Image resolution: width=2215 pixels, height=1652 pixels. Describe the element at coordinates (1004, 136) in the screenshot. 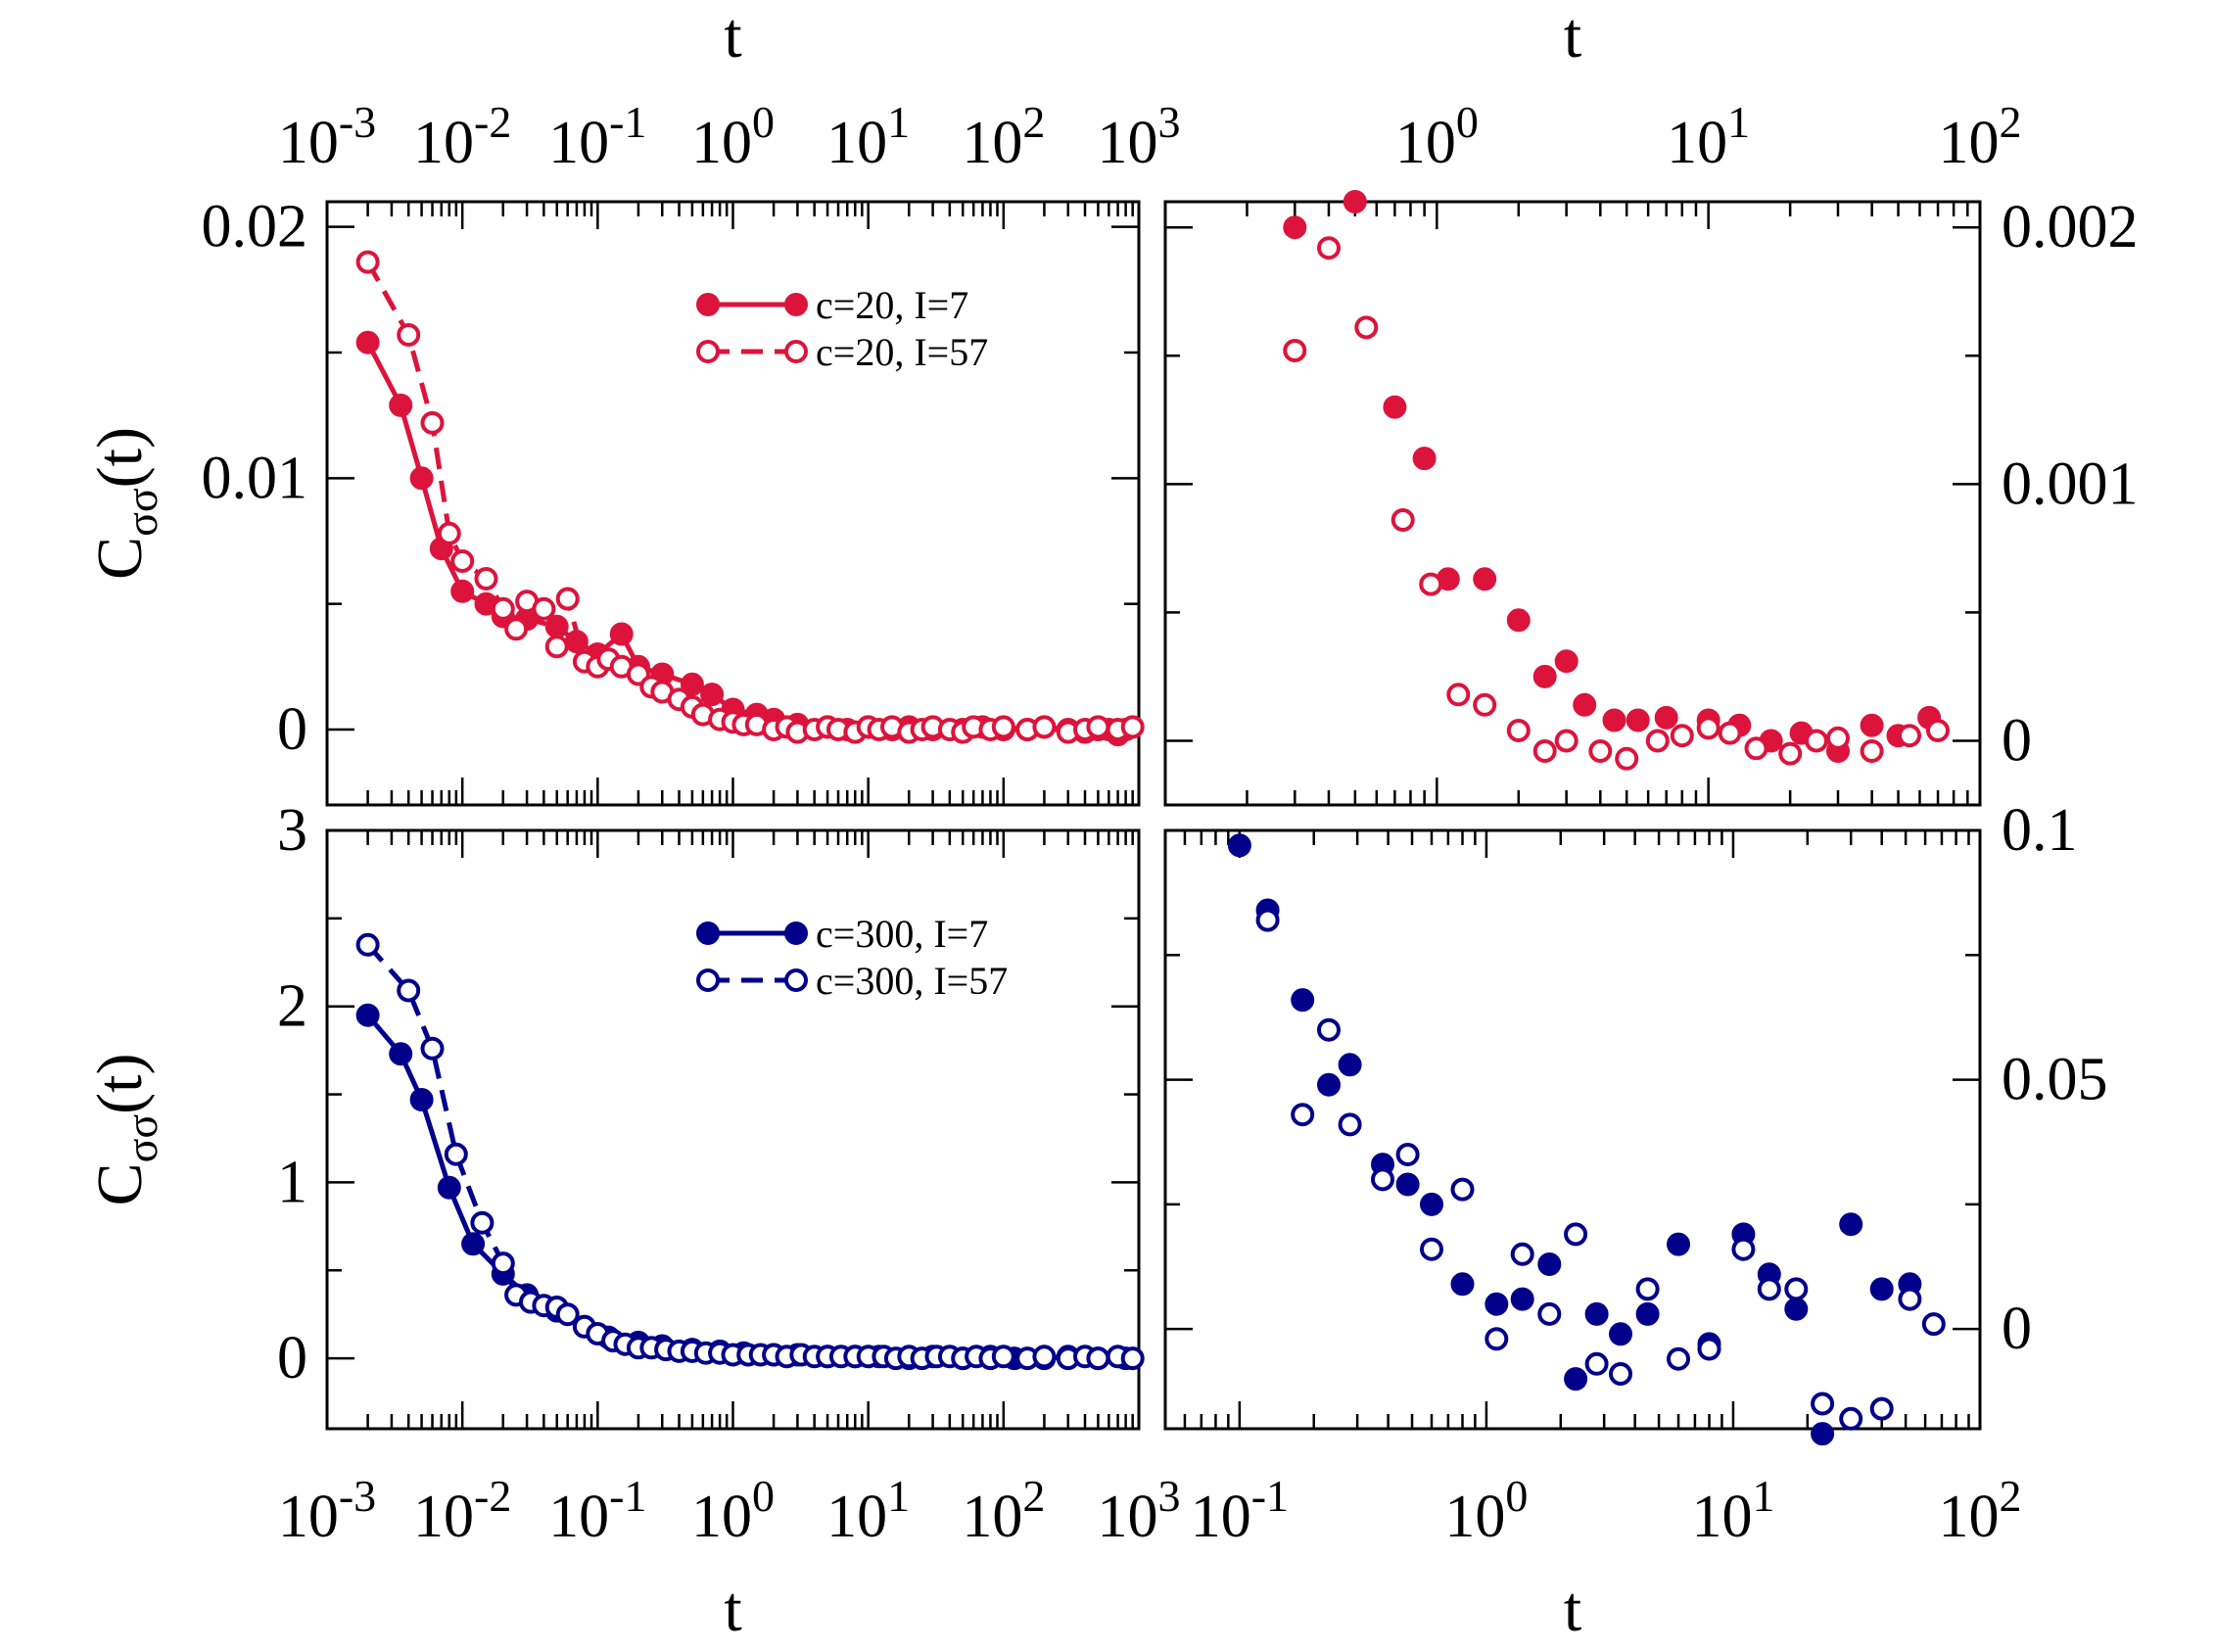

I see `x-tick-label: 10²` at that location.